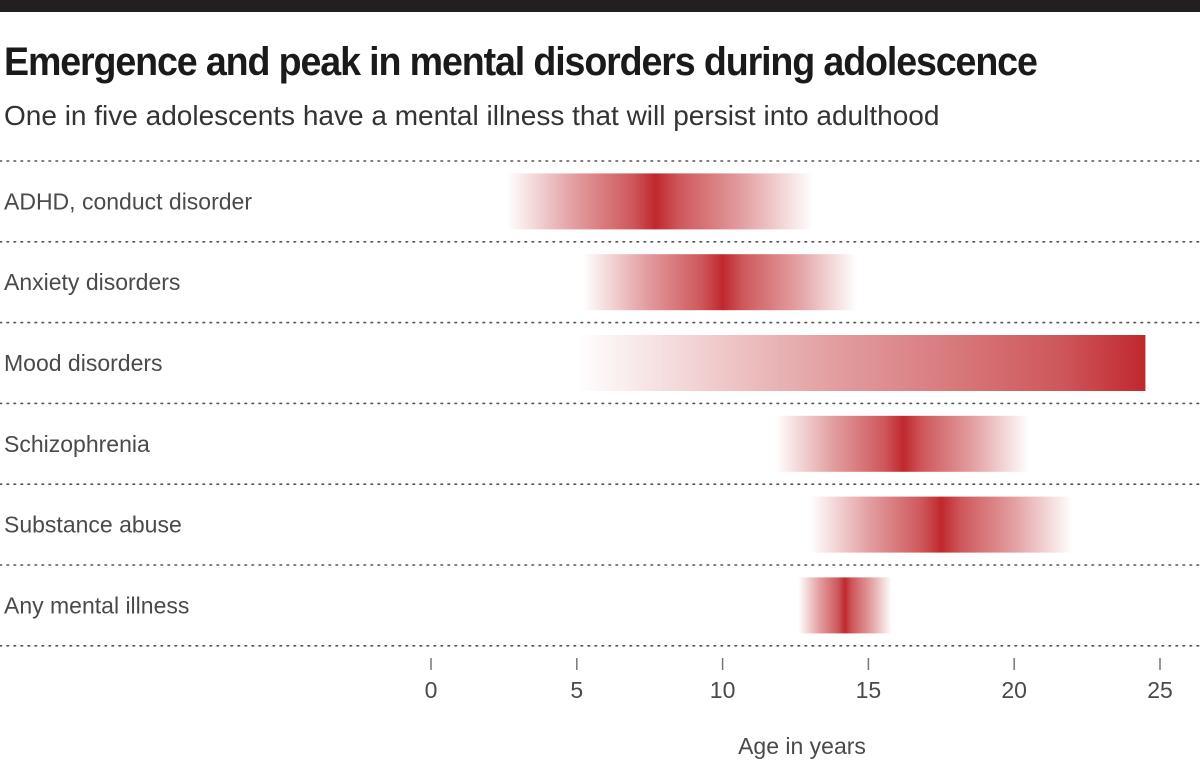 The image size is (1200, 760). What do you see at coordinates (1014, 690) in the screenshot?
I see `x-tick-label: 20` at bounding box center [1014, 690].